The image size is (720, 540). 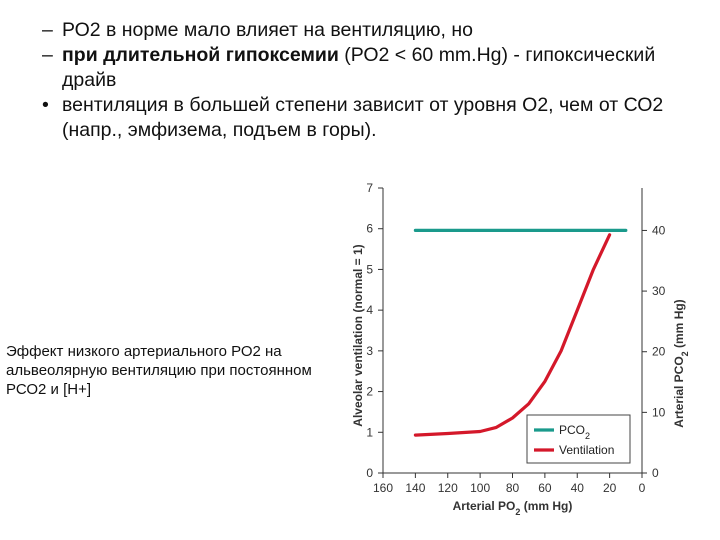 What do you see at coordinates (659, 230) in the screenshot?
I see `y-right-tick-label: 40` at bounding box center [659, 230].